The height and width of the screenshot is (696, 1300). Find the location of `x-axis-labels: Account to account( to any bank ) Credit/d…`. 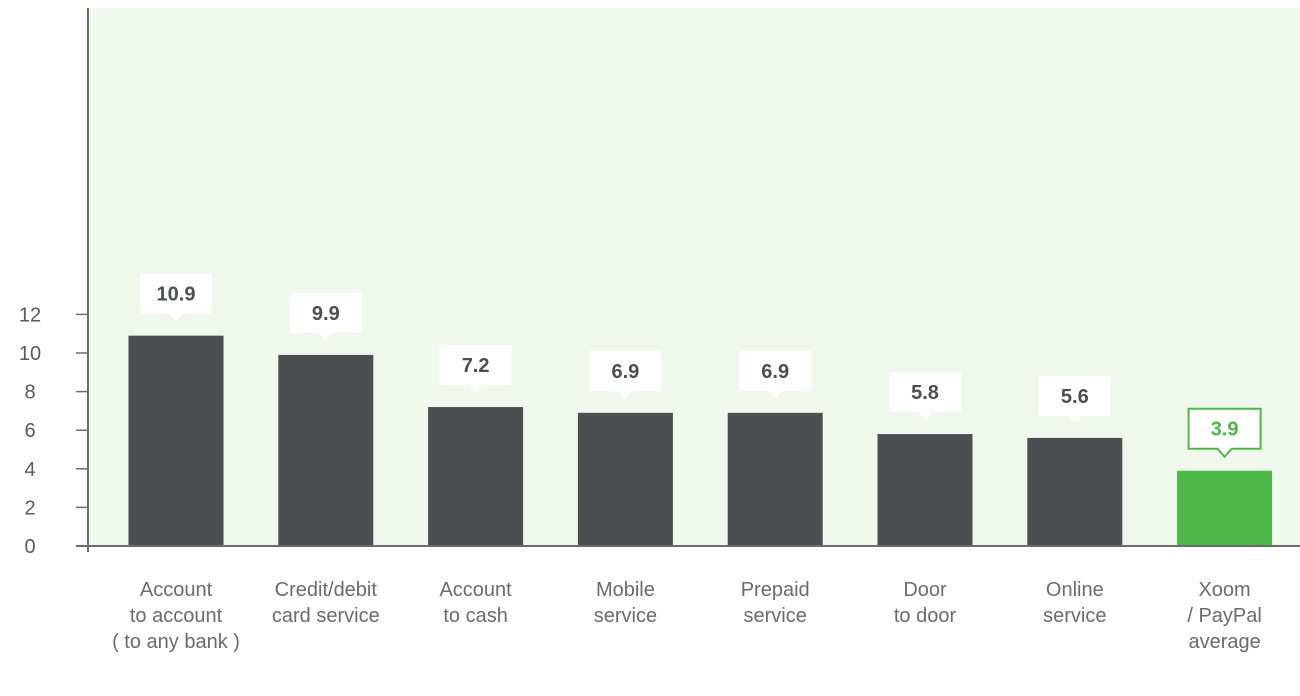

x-axis-labels: Account to account( to any bank ) Credit/d… is located at coordinates (687, 616).